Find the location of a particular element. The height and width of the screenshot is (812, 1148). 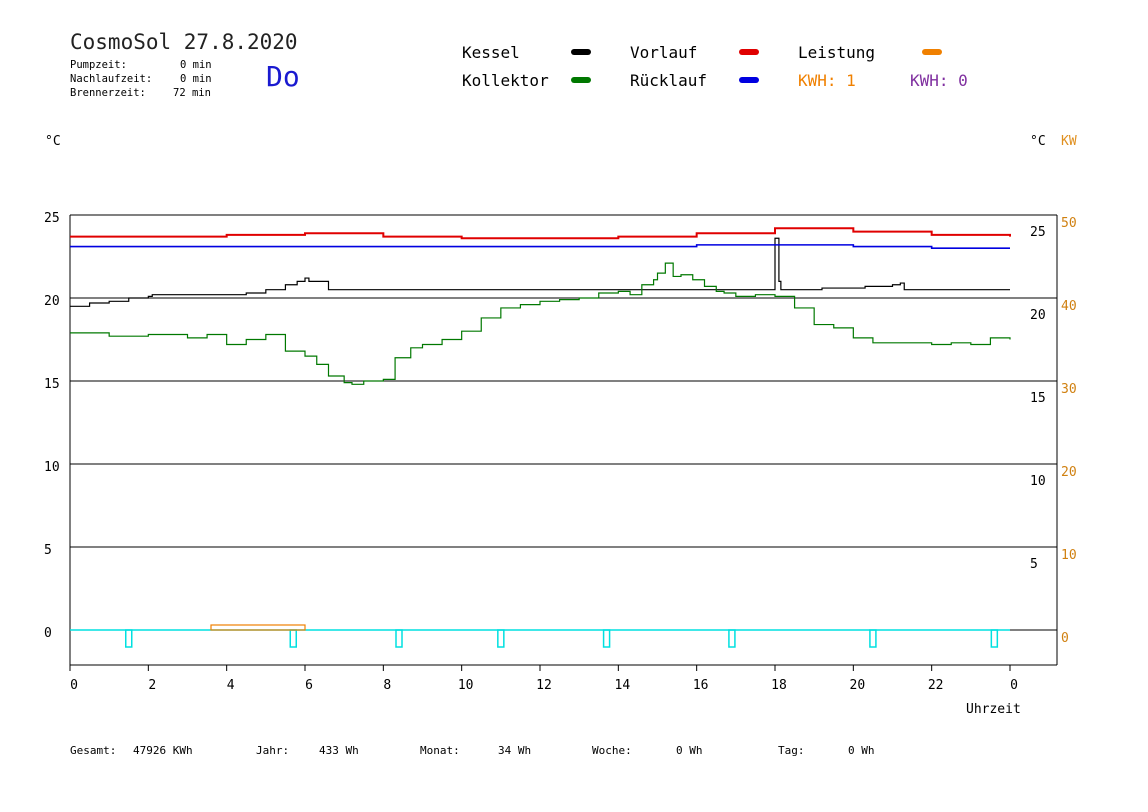

right-tick-label: 15 is located at coordinates (1038, 398).